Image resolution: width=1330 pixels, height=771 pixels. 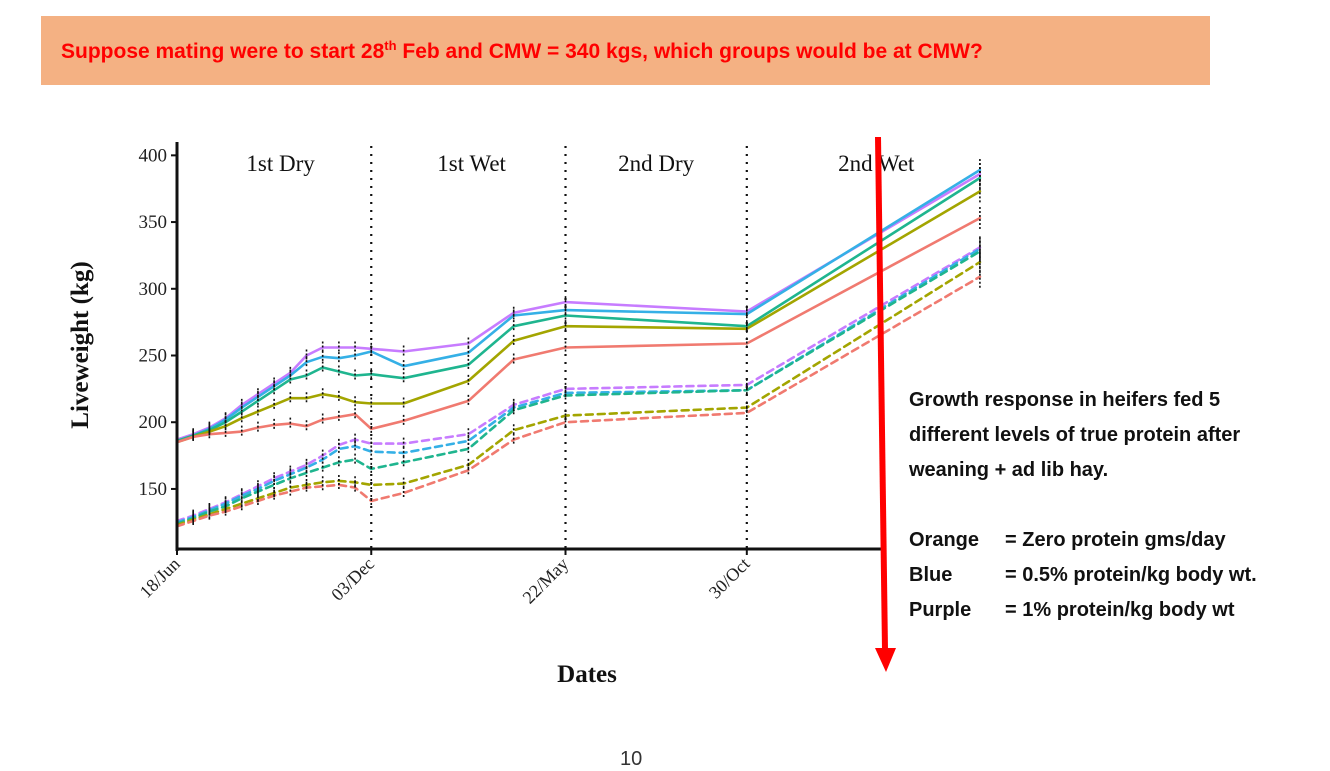 What do you see at coordinates (153, 222) in the screenshot?
I see `y-tick-label: 350` at bounding box center [153, 222].